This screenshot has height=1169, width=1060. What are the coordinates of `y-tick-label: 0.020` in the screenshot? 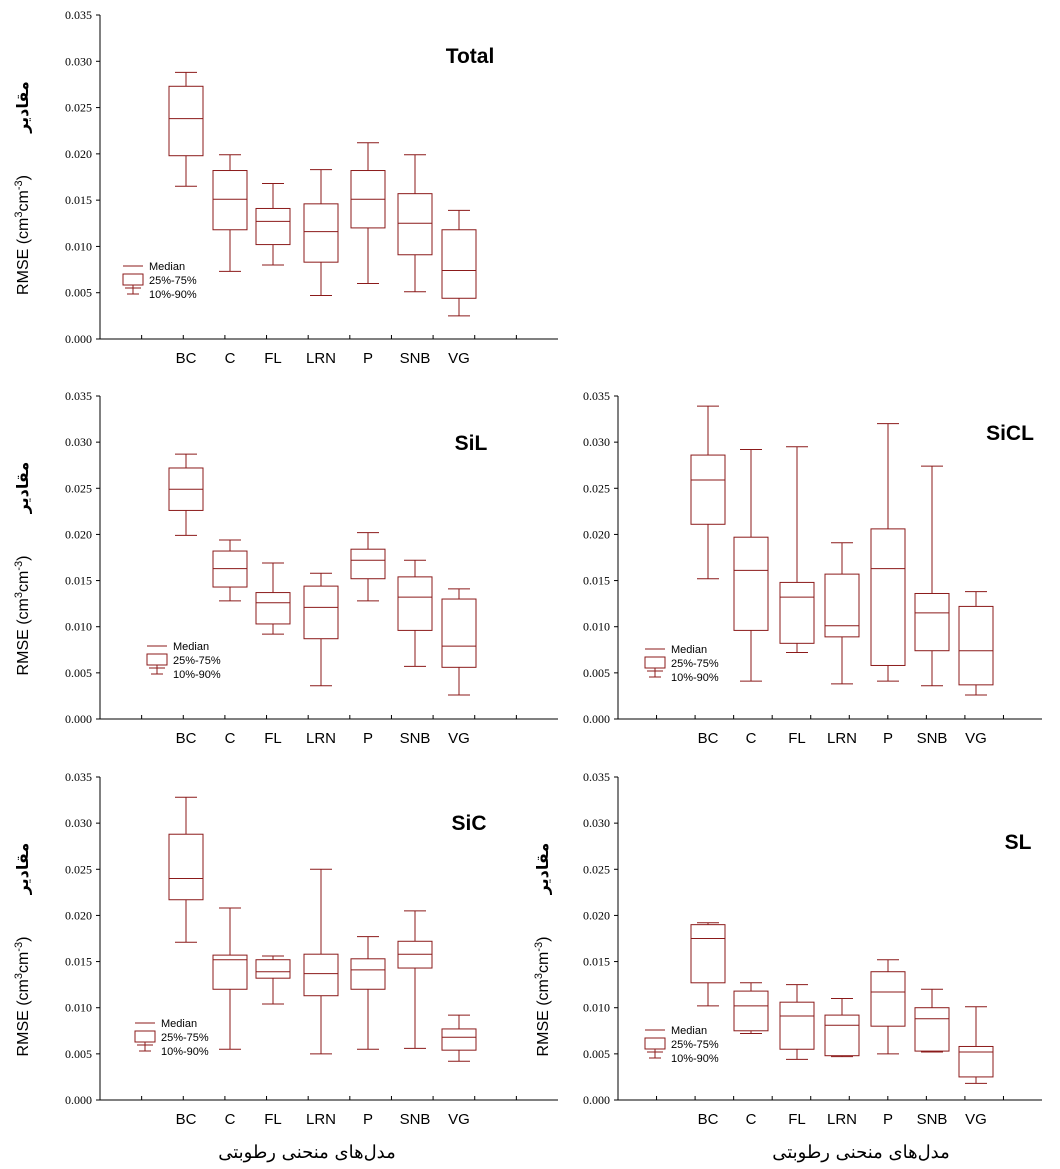 It's located at (78, 534).